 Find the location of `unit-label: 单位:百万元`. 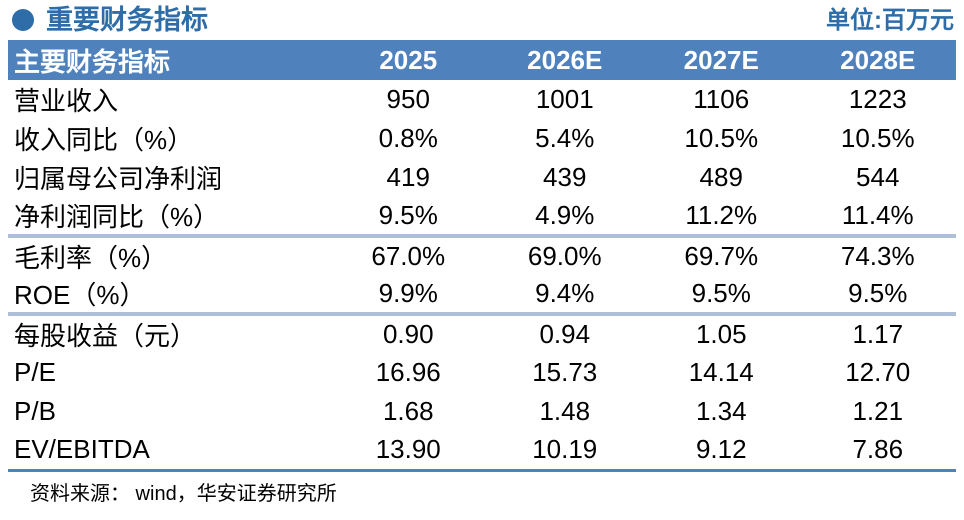

unit-label: 单位:百万元 is located at coordinates (890, 20).